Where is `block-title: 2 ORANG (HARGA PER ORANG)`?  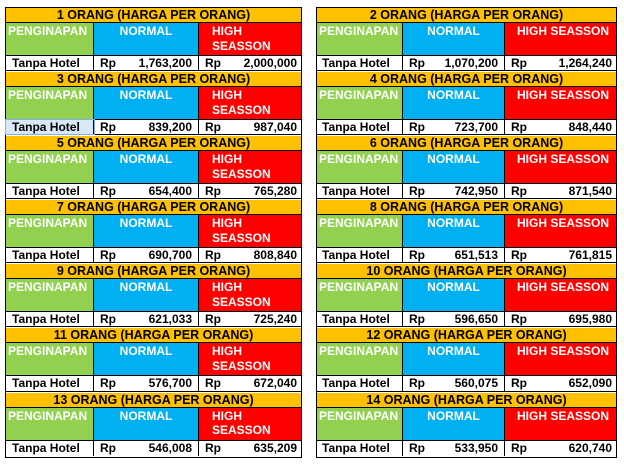
block-title: 2 ORANG (HARGA PER ORANG) is located at coordinates (466, 15).